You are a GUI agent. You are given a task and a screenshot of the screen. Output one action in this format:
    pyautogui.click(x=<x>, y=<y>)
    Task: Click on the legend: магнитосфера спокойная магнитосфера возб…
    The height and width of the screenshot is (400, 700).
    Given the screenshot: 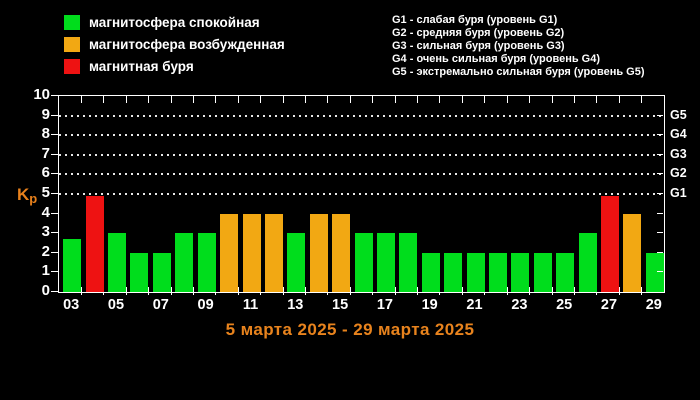 What is the action you would take?
    pyautogui.click(x=174, y=44)
    